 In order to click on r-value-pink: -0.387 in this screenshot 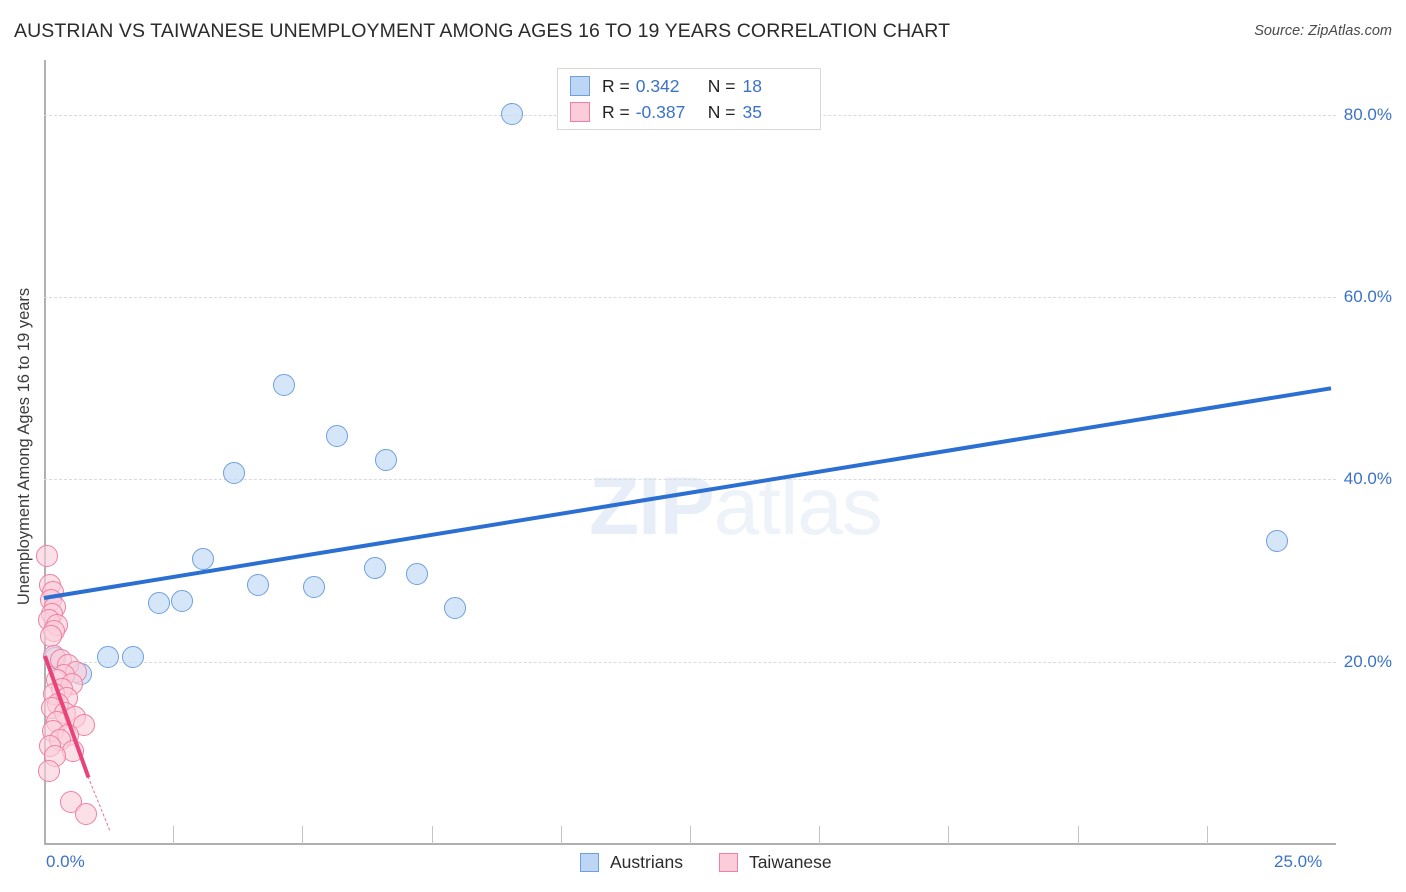, I will do `click(660, 111)`.